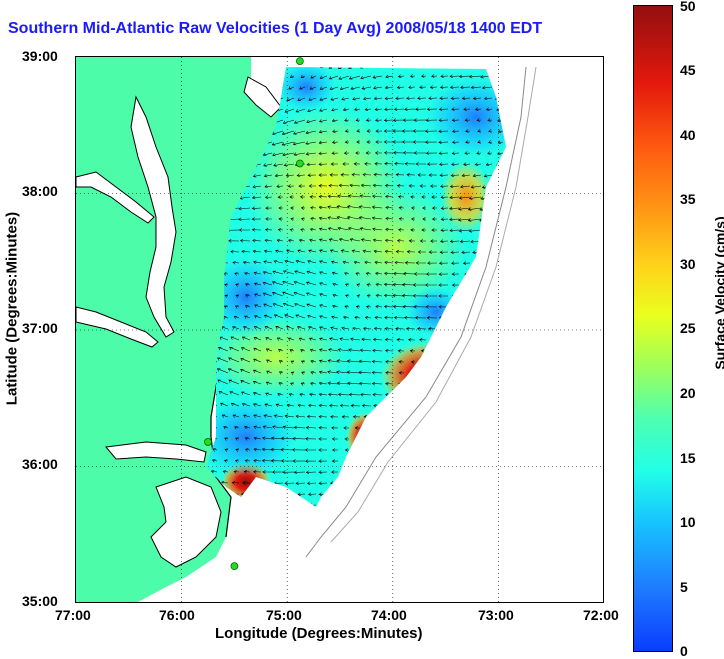  Describe the element at coordinates (688, 7) in the screenshot. I see `colorbar-tick: 50` at that location.